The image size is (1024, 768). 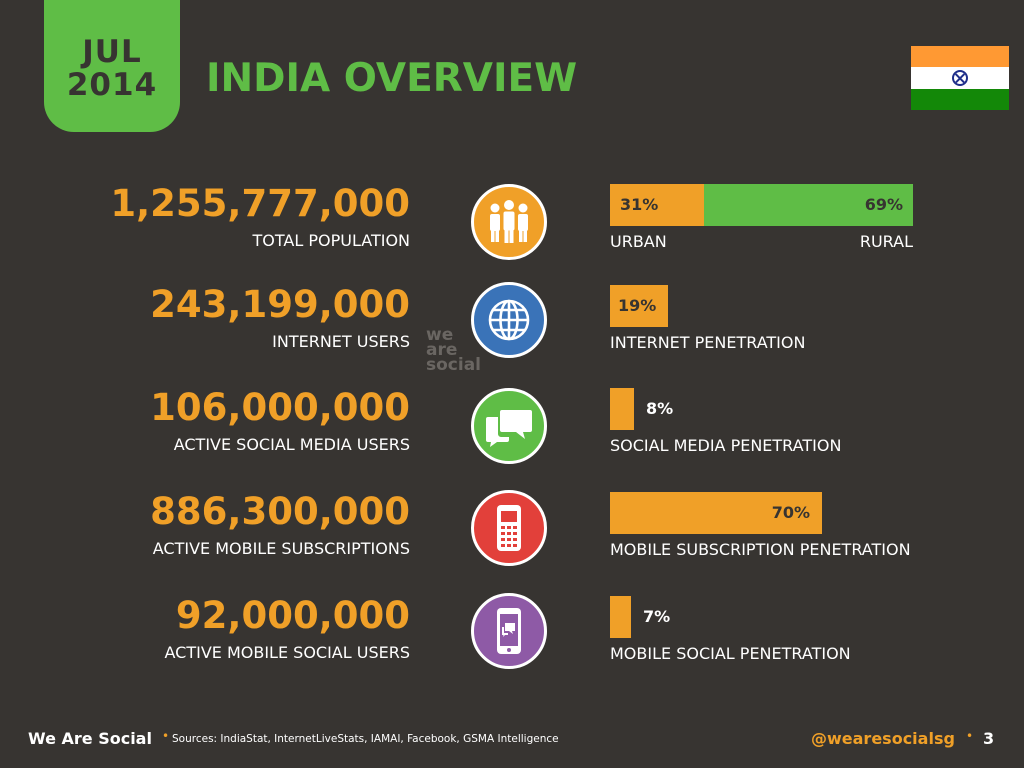 I want to click on bar-label-social: SOCIAL MEDIA PENETRATION, so click(x=726, y=445).